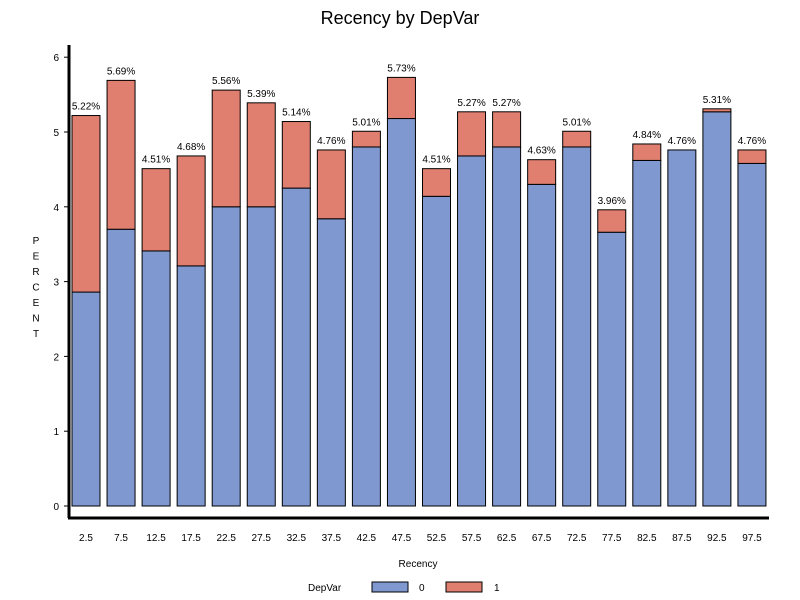  Describe the element at coordinates (56, 208) in the screenshot. I see `y-tick-label: 4` at that location.